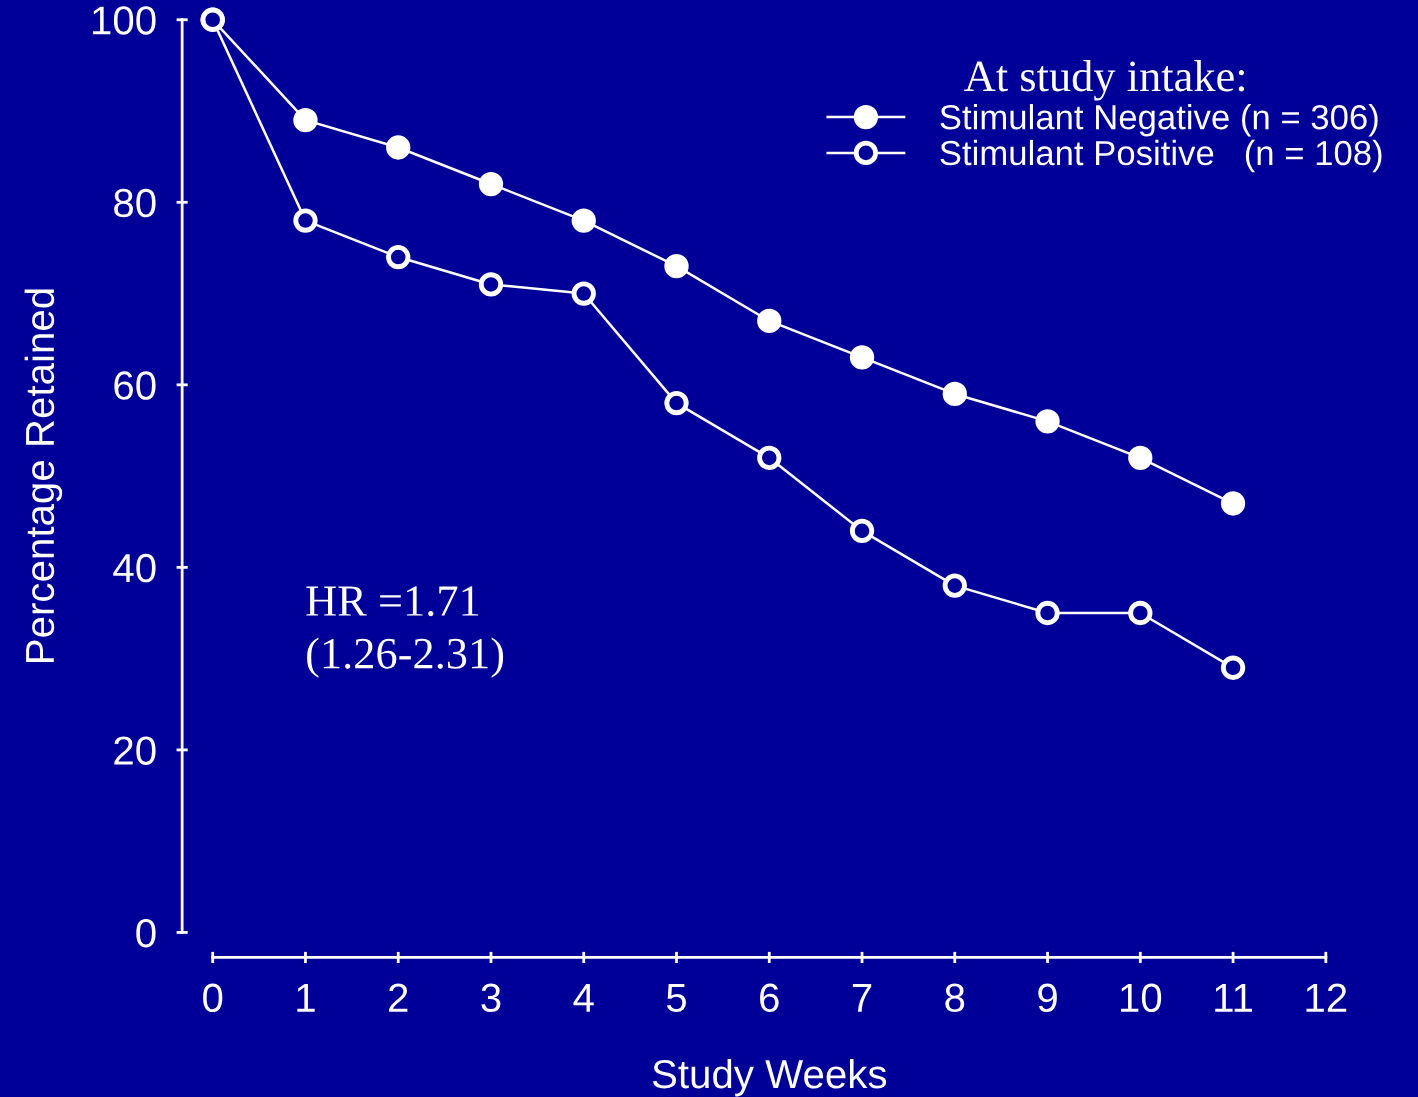 The width and height of the screenshot is (1418, 1097). Describe the element at coordinates (862, 997) in the screenshot. I see `x-tick-label: 7` at that location.